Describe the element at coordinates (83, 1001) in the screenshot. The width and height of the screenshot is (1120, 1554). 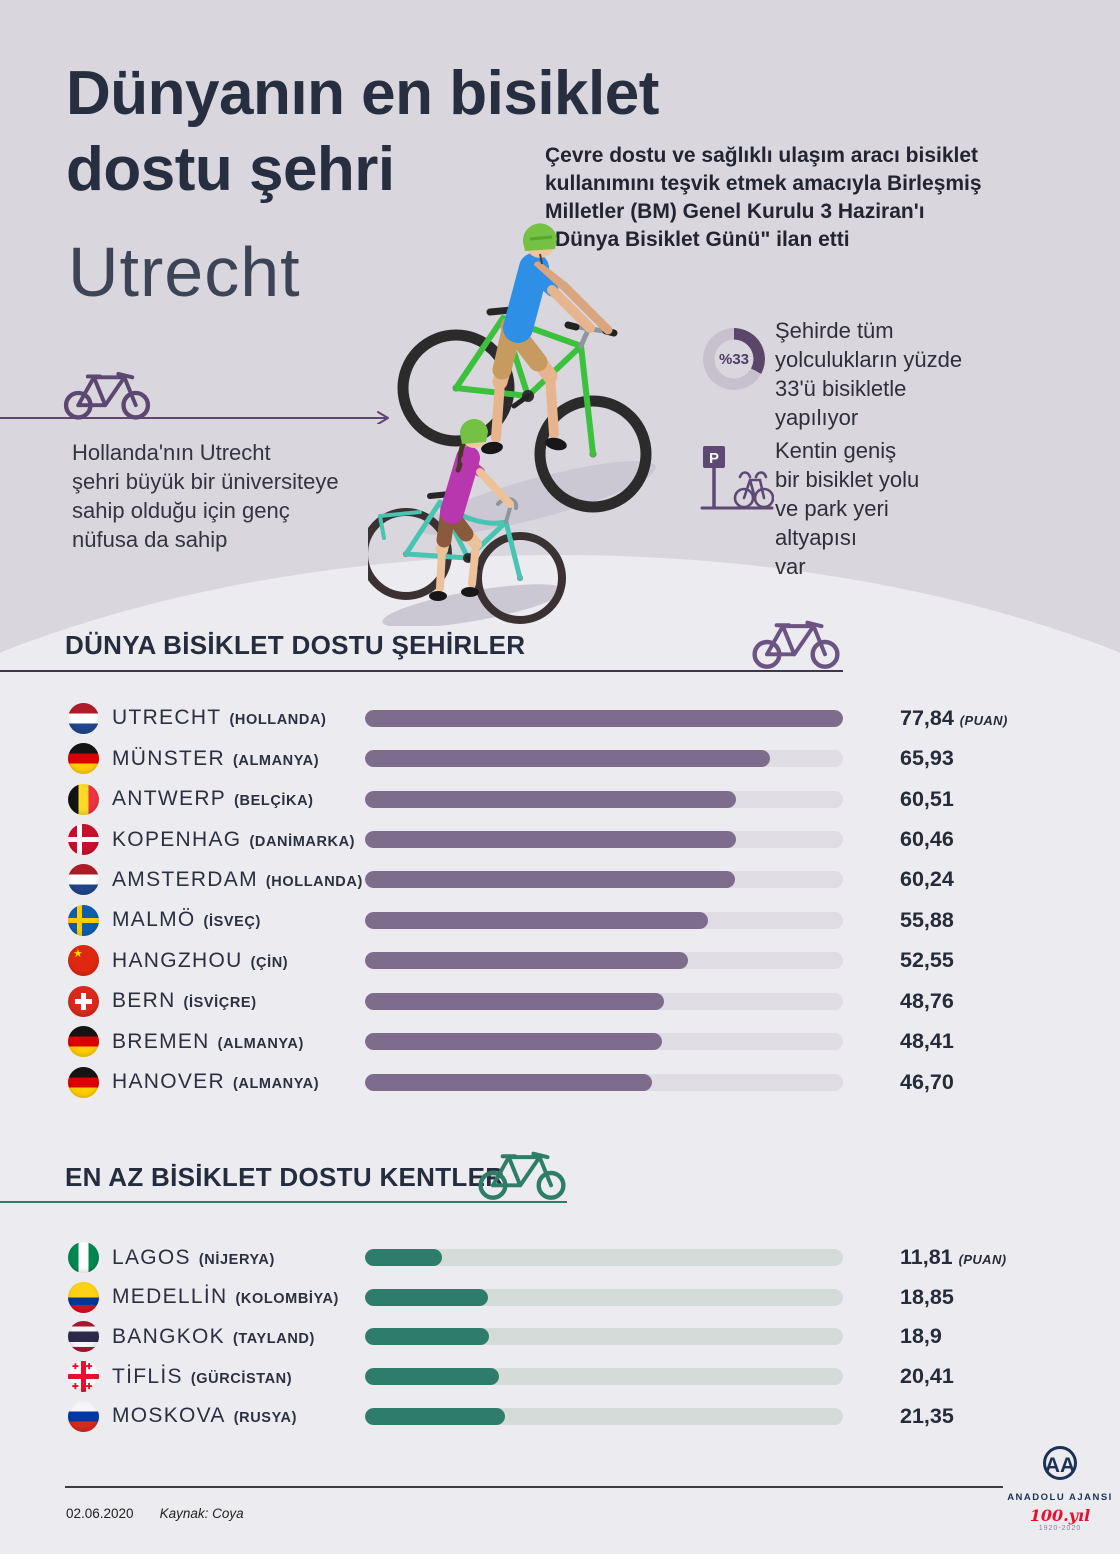
I see `flag-icon-ch` at that location.